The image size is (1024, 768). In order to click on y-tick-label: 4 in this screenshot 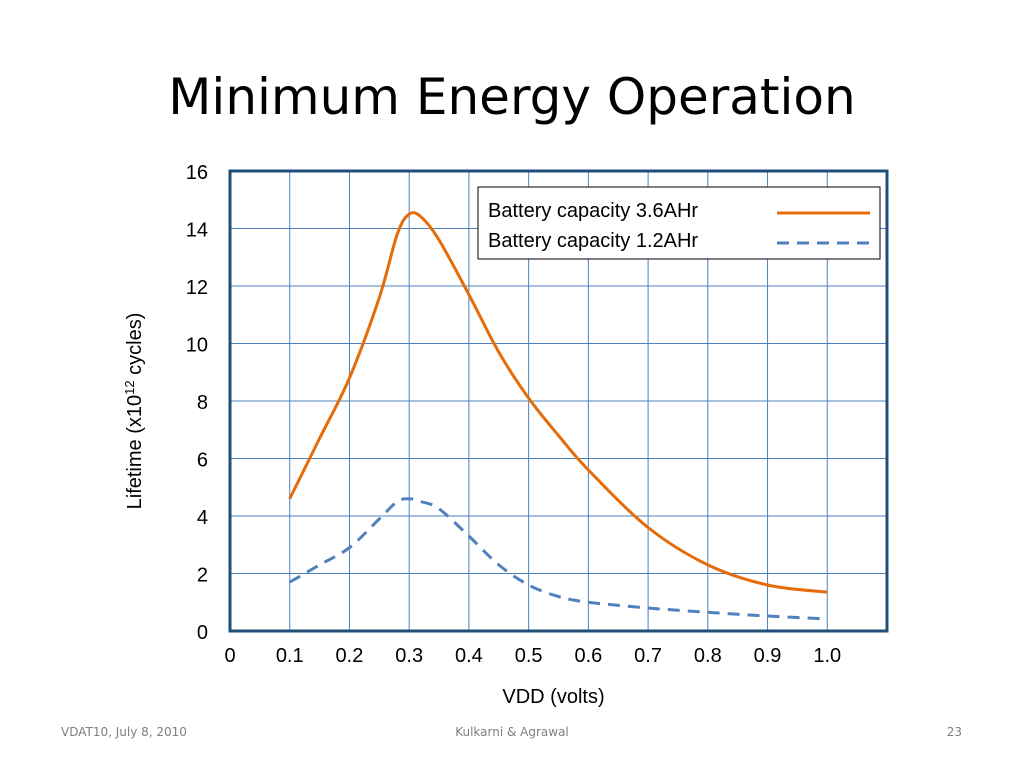, I will do `click(202, 518)`.